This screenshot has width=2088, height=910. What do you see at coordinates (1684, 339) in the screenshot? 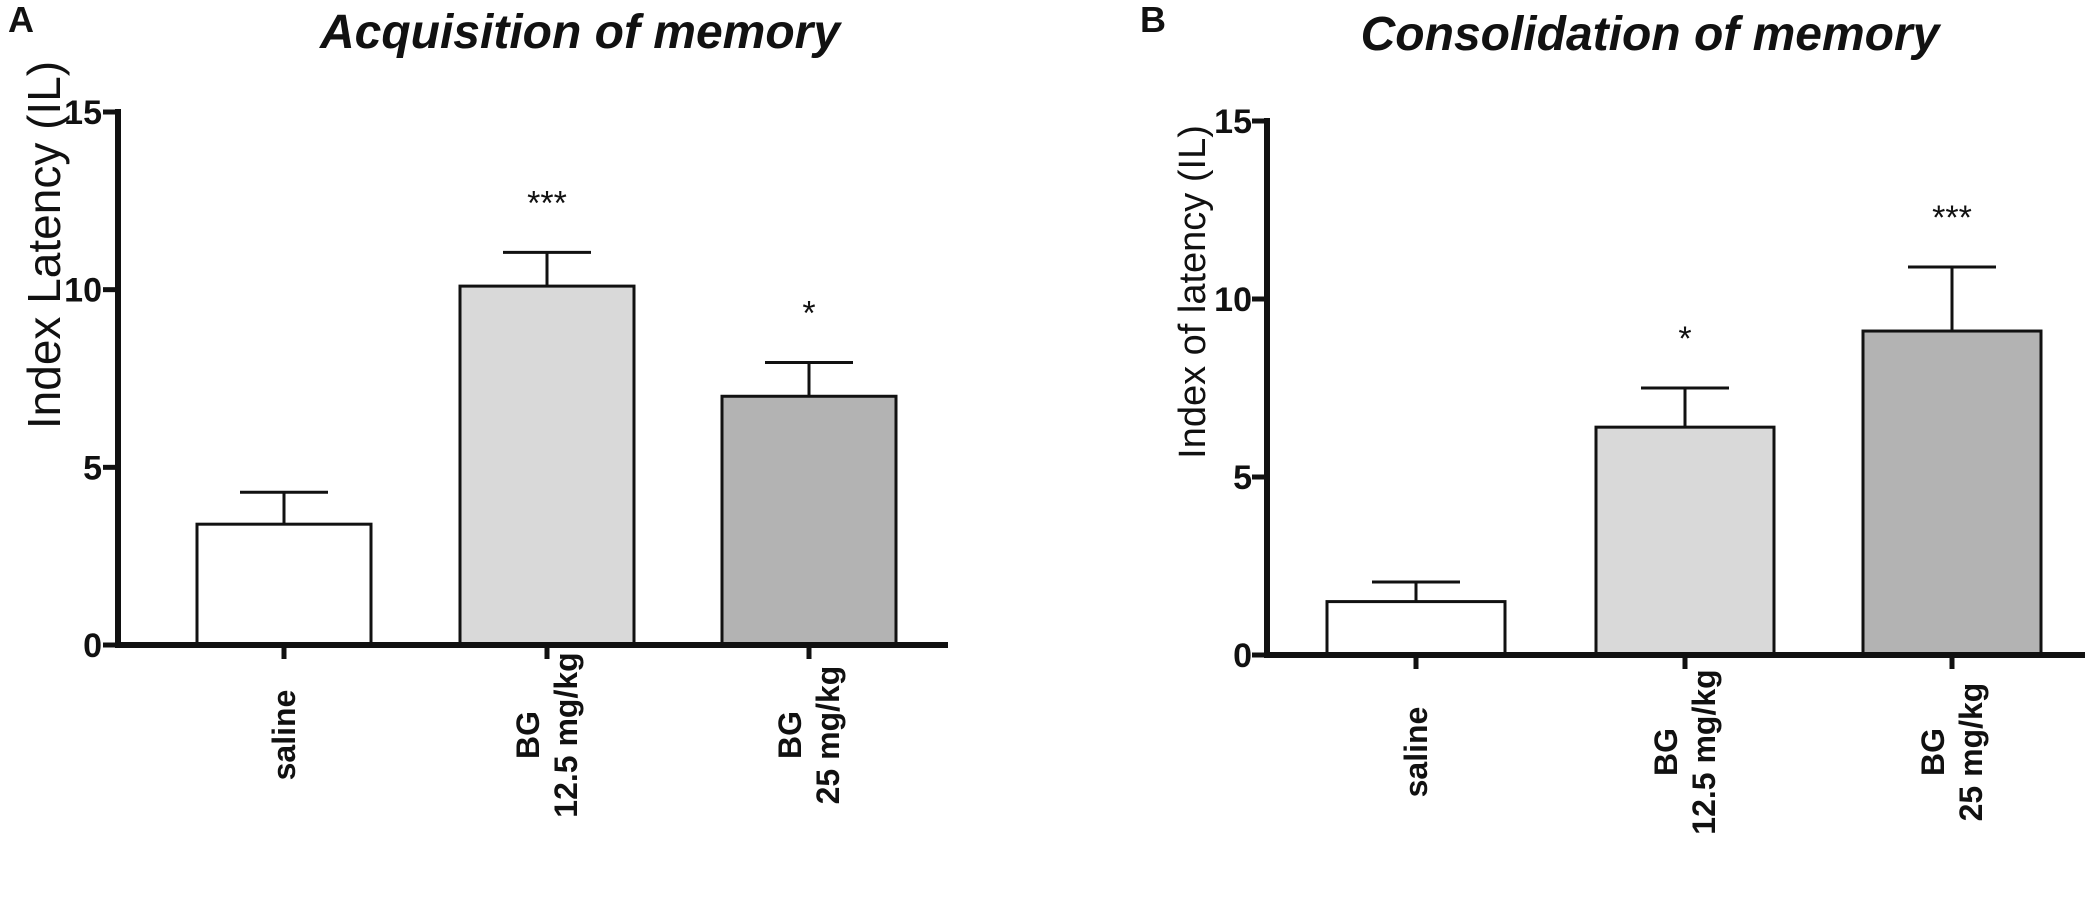
I see `significance-label-b-1: *` at bounding box center [1684, 339].